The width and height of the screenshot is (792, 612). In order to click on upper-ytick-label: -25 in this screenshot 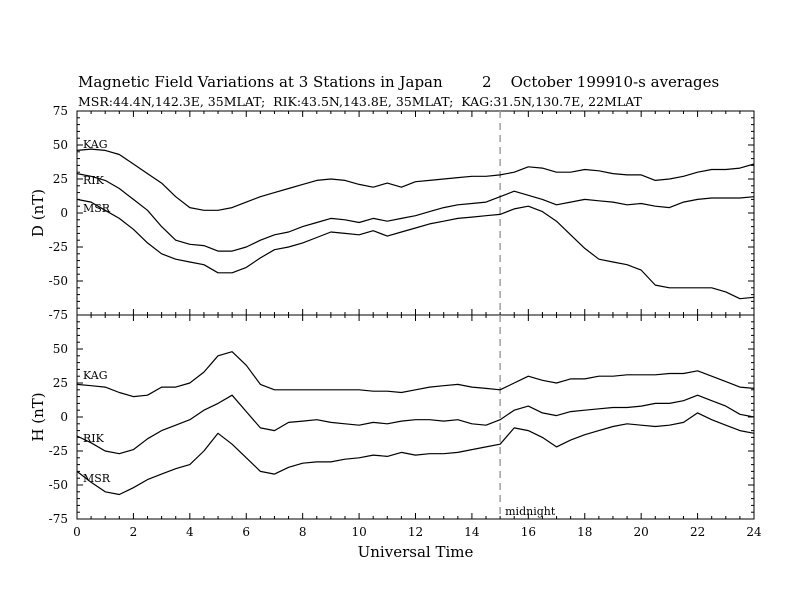, I will do `click(58, 247)`.